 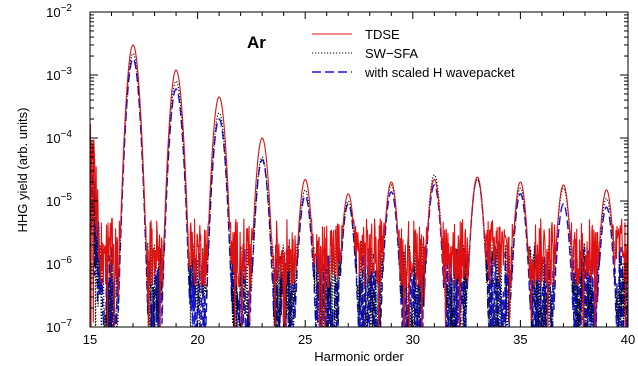 I want to click on x-axis-label: Harmonic order, so click(x=359, y=356).